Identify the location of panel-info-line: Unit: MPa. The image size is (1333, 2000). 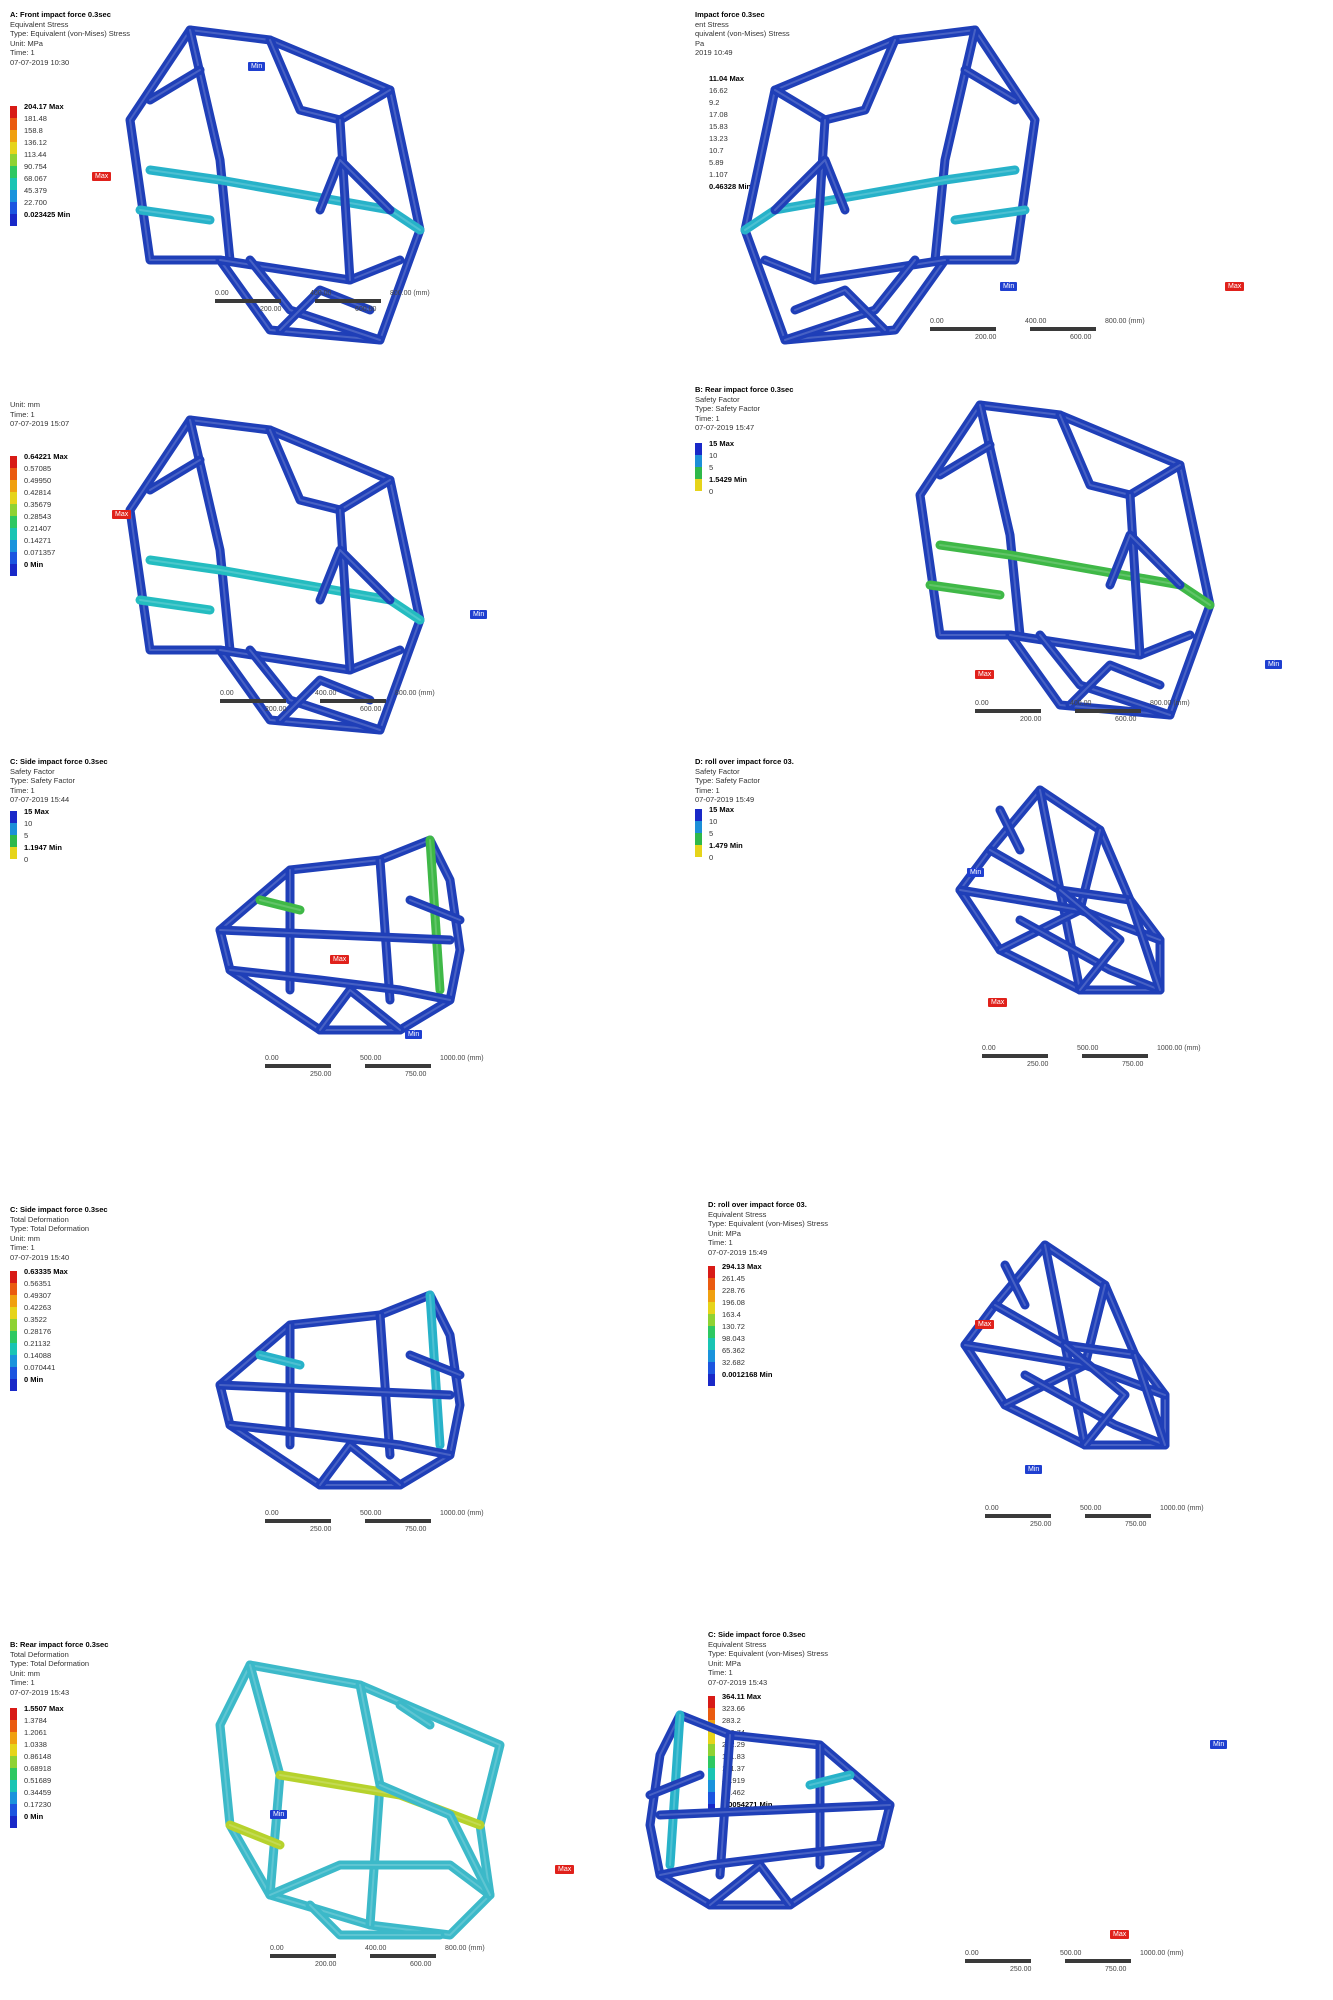
(724, 1663).